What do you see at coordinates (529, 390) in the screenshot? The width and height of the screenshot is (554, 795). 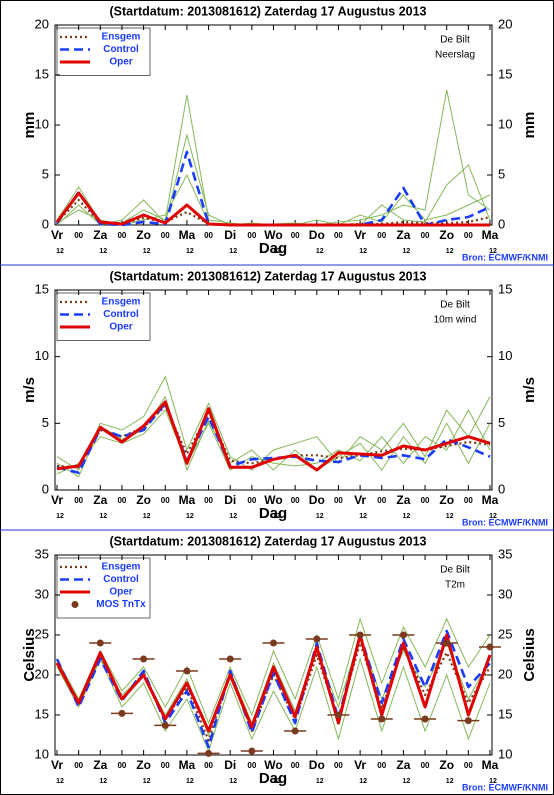 I see `y2-axis-label: m/s` at bounding box center [529, 390].